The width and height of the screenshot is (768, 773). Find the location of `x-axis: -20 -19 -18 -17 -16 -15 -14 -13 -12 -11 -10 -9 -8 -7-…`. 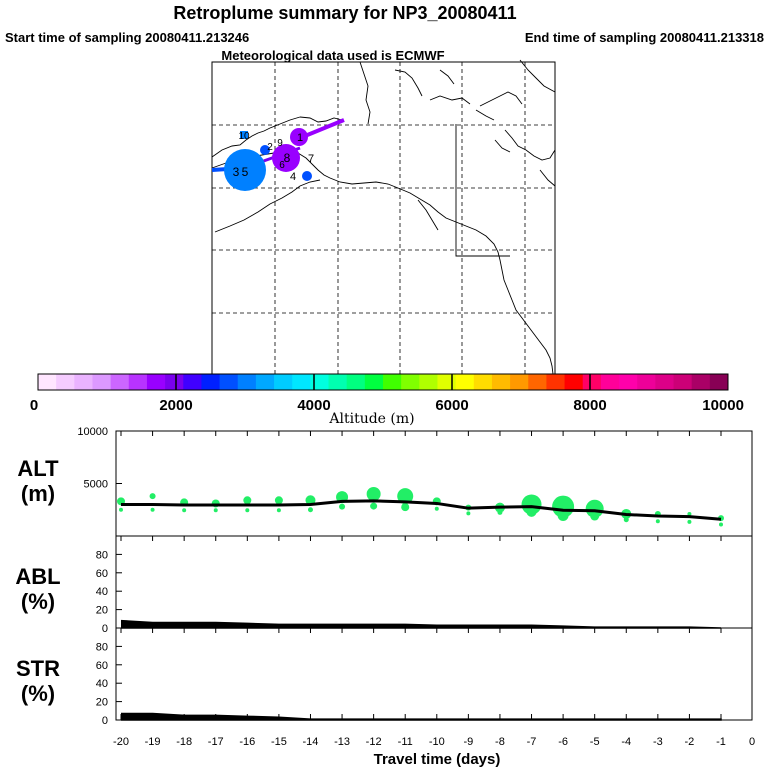

x-axis: -20 -19 -18 -17 -16 -15 -14 -13 -12 -11 -10 -9 -8 -7-… is located at coordinates (434, 731).